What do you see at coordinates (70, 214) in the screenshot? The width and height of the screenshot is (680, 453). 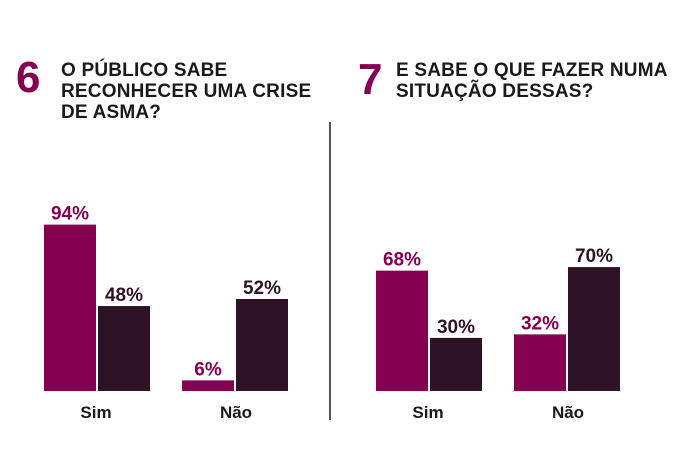 I see `data-label: 94%` at bounding box center [70, 214].